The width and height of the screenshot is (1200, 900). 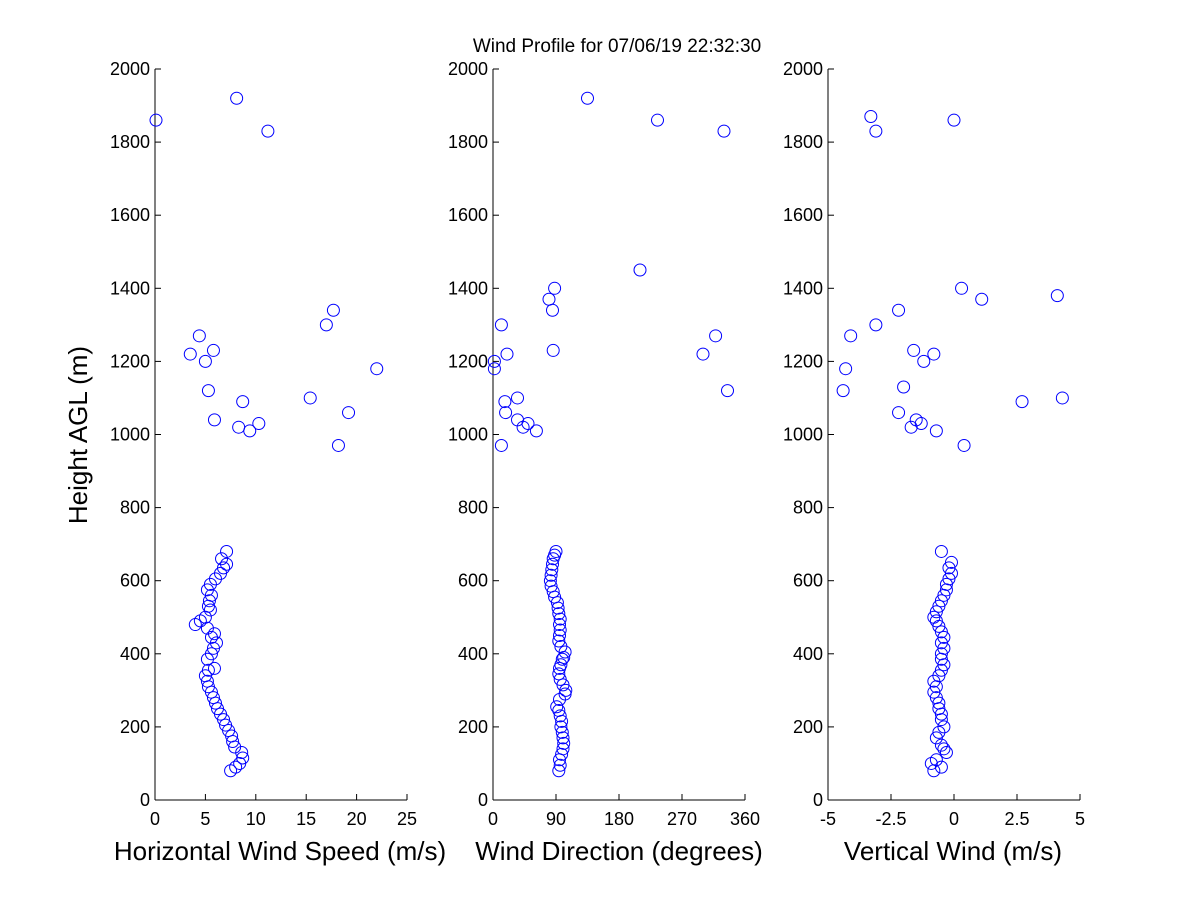 What do you see at coordinates (556, 819) in the screenshot?
I see `x-tick-label-wind-direction: 90` at bounding box center [556, 819].